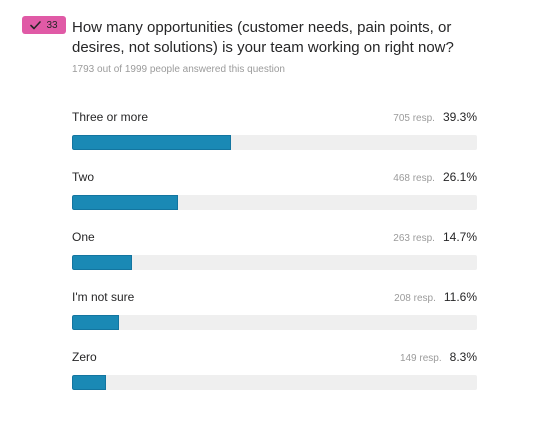 The width and height of the screenshot is (550, 435). I want to click on response-percent: 11.6%, so click(460, 297).